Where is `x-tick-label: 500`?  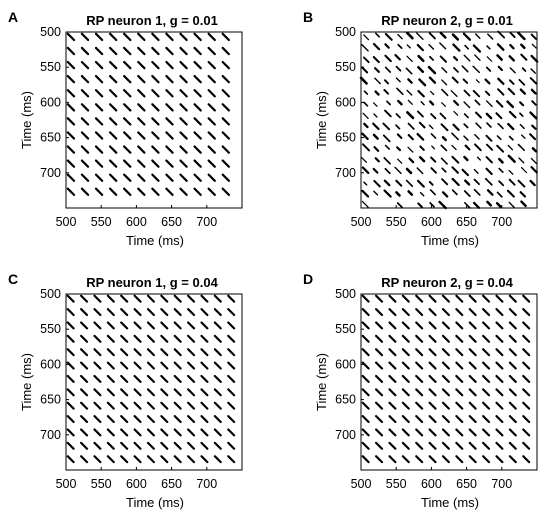
x-tick-label: 500 is located at coordinates (66, 484).